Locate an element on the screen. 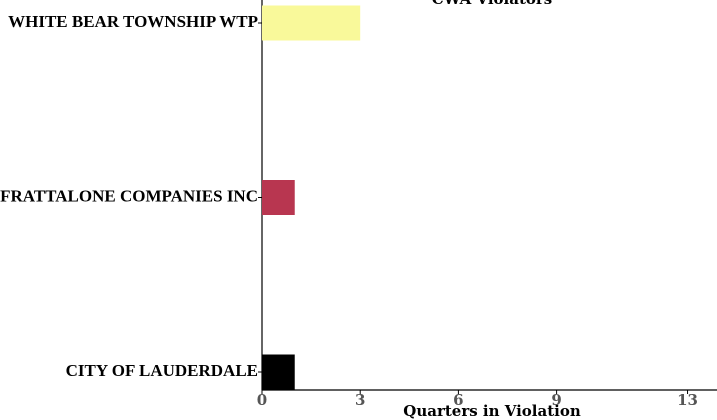  x-axis-label: Quarters in Violation is located at coordinates (492, 411).